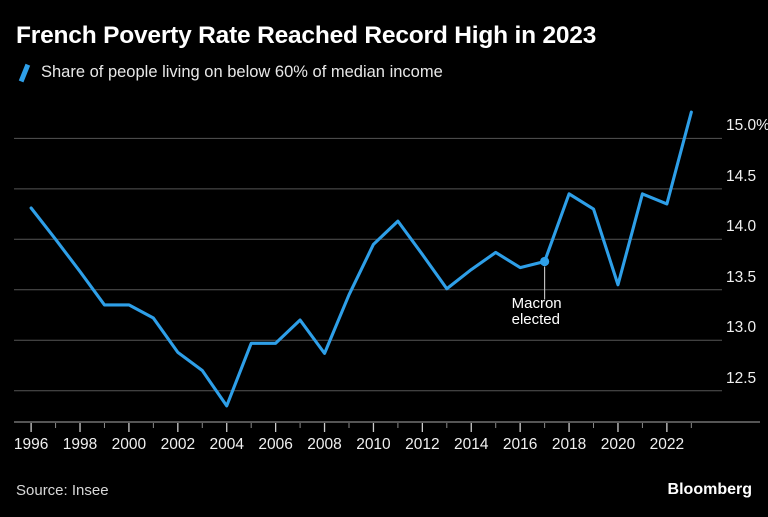  I want to click on annotation-point-marker, so click(545, 261).